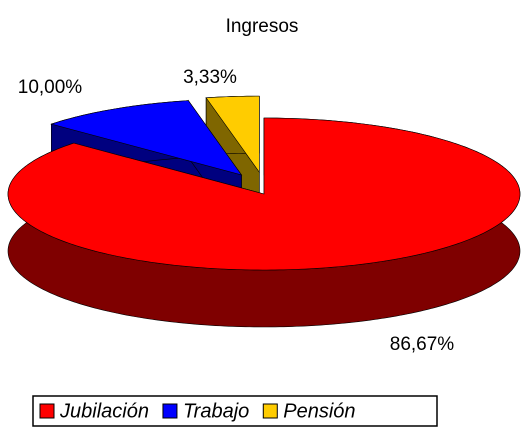 This screenshot has width=525, height=427. I want to click on chart-title: Ingresos, so click(262, 26).